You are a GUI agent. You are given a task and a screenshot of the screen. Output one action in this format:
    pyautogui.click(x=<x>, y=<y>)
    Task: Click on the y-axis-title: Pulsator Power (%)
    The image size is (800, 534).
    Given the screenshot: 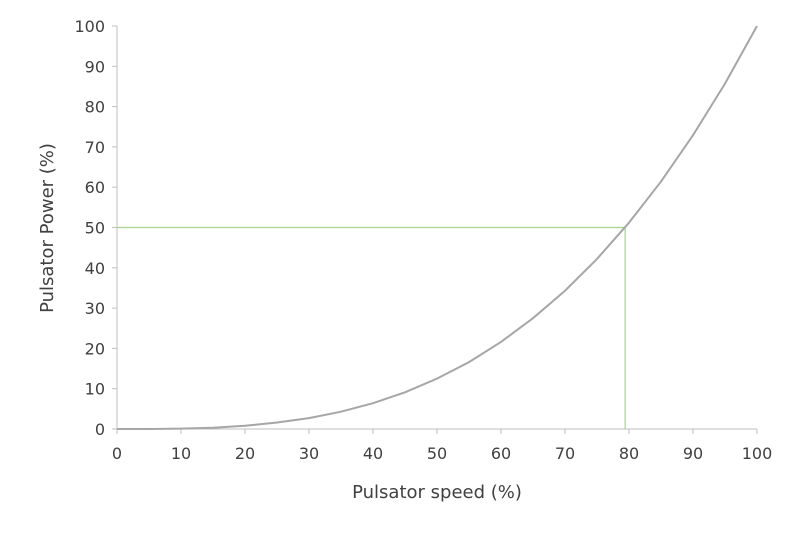 What is the action you would take?
    pyautogui.click(x=47, y=228)
    